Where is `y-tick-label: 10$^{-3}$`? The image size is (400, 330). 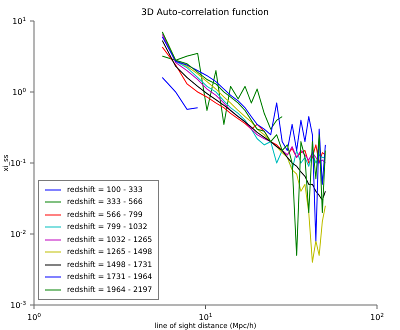
y-tick-label: 10$^{-3}$ is located at coordinates (18, 305).